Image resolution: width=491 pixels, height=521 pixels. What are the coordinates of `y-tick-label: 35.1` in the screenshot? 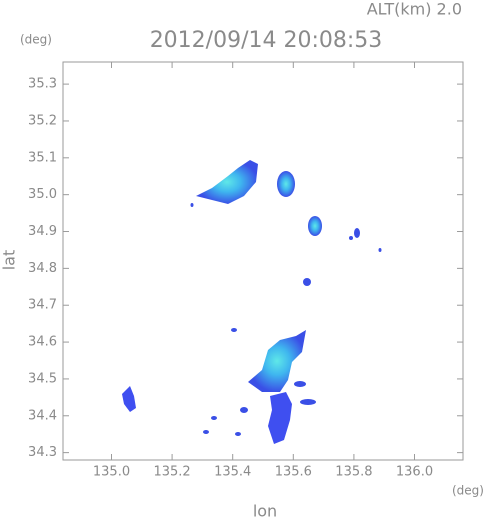 It's located at (42, 157).